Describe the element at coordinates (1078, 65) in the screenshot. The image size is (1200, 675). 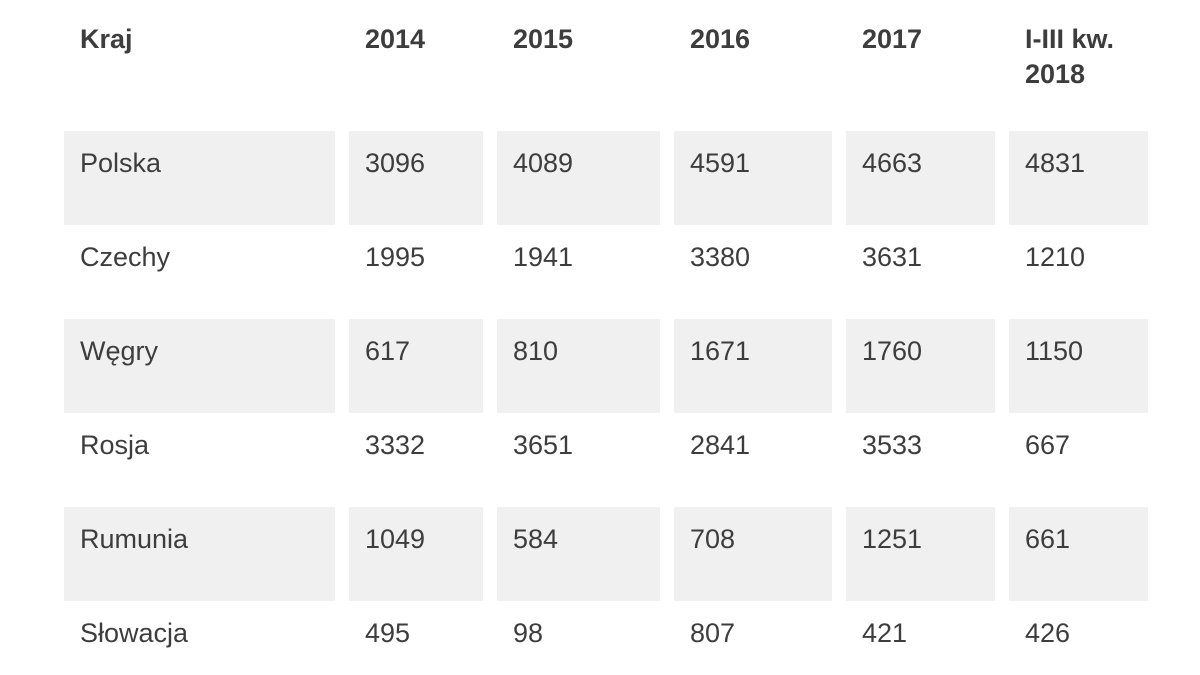
I see `column-header-i-iii-kw-2018: I-III kw. 2018` at that location.